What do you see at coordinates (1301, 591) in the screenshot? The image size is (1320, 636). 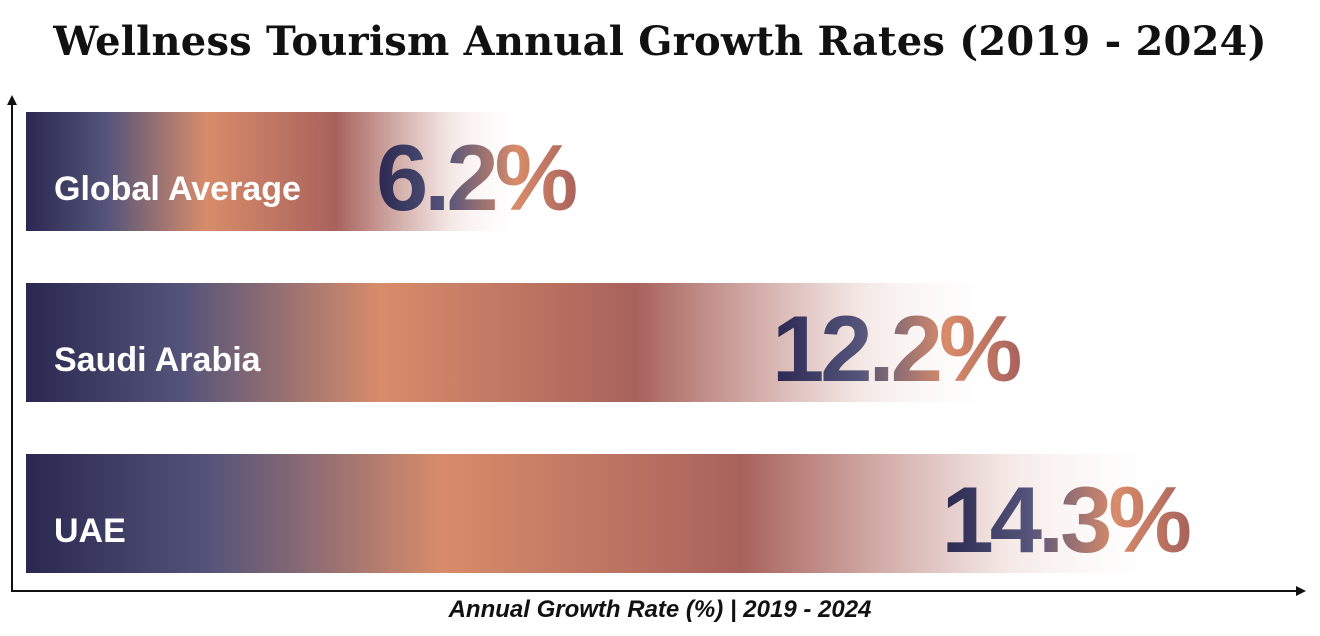 I see `x-axis-arrow` at bounding box center [1301, 591].